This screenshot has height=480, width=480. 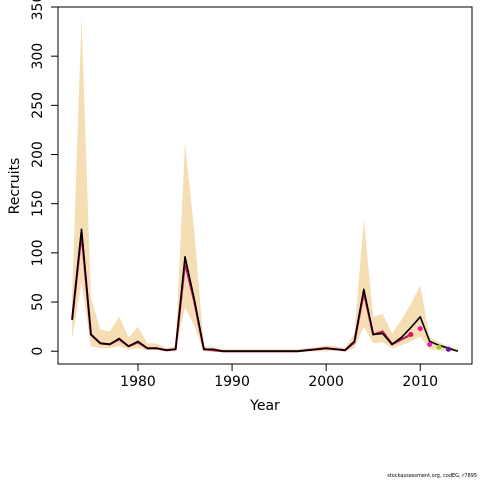 What do you see at coordinates (430, 344) in the screenshot?
I see `data-point-2011` at bounding box center [430, 344].